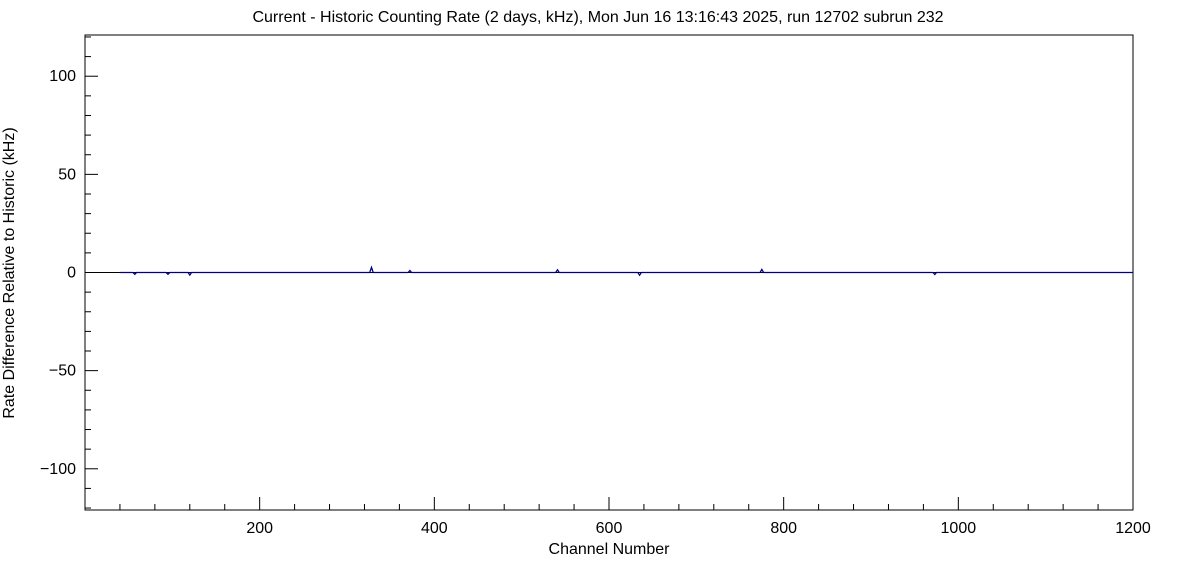 The height and width of the screenshot is (572, 1196). I want to click on data-series-line, so click(626, 271).